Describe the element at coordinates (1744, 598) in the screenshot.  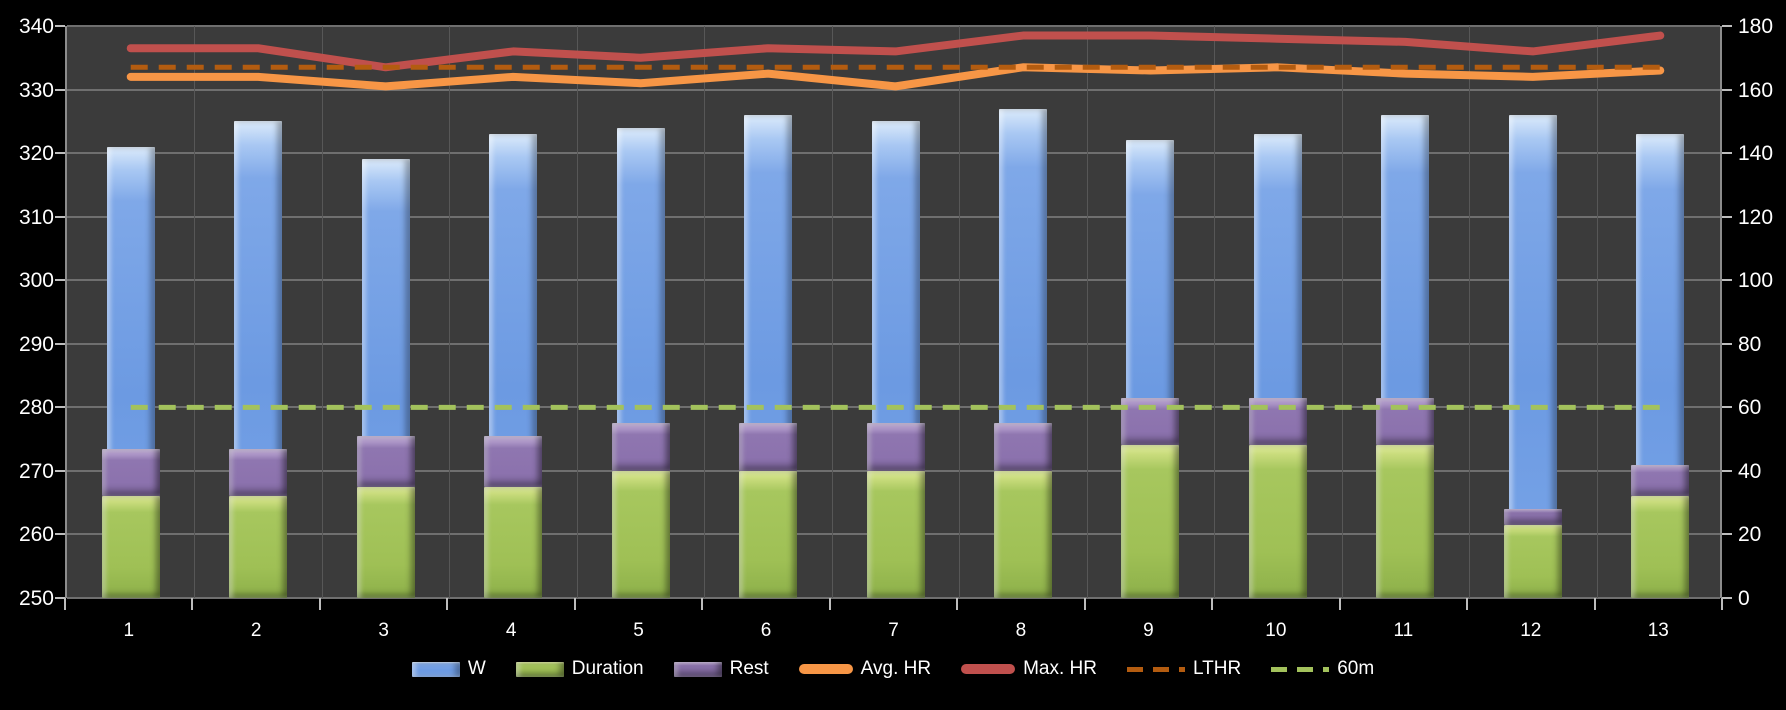
I see `y-axis-right-tick-label: 0` at that location.